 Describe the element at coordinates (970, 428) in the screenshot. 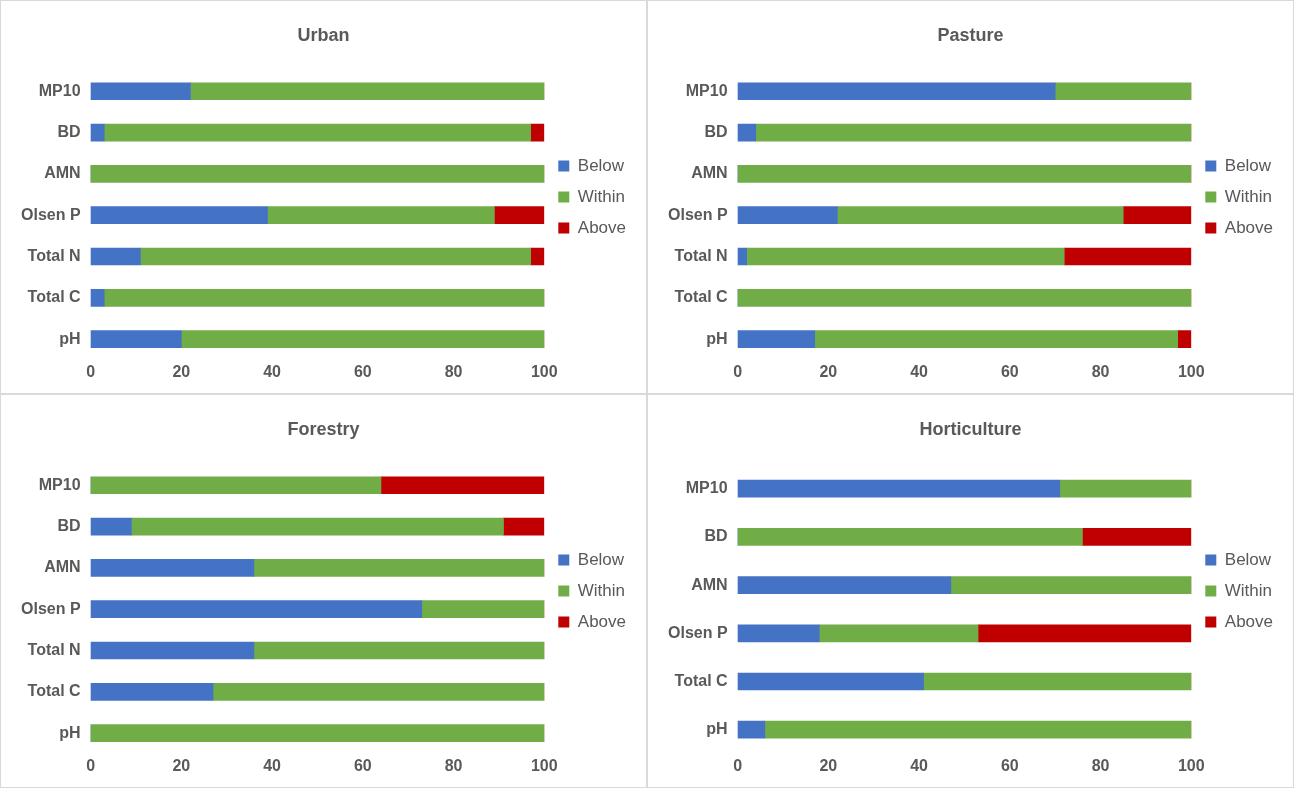

I see `chart-title: Horticulture` at that location.